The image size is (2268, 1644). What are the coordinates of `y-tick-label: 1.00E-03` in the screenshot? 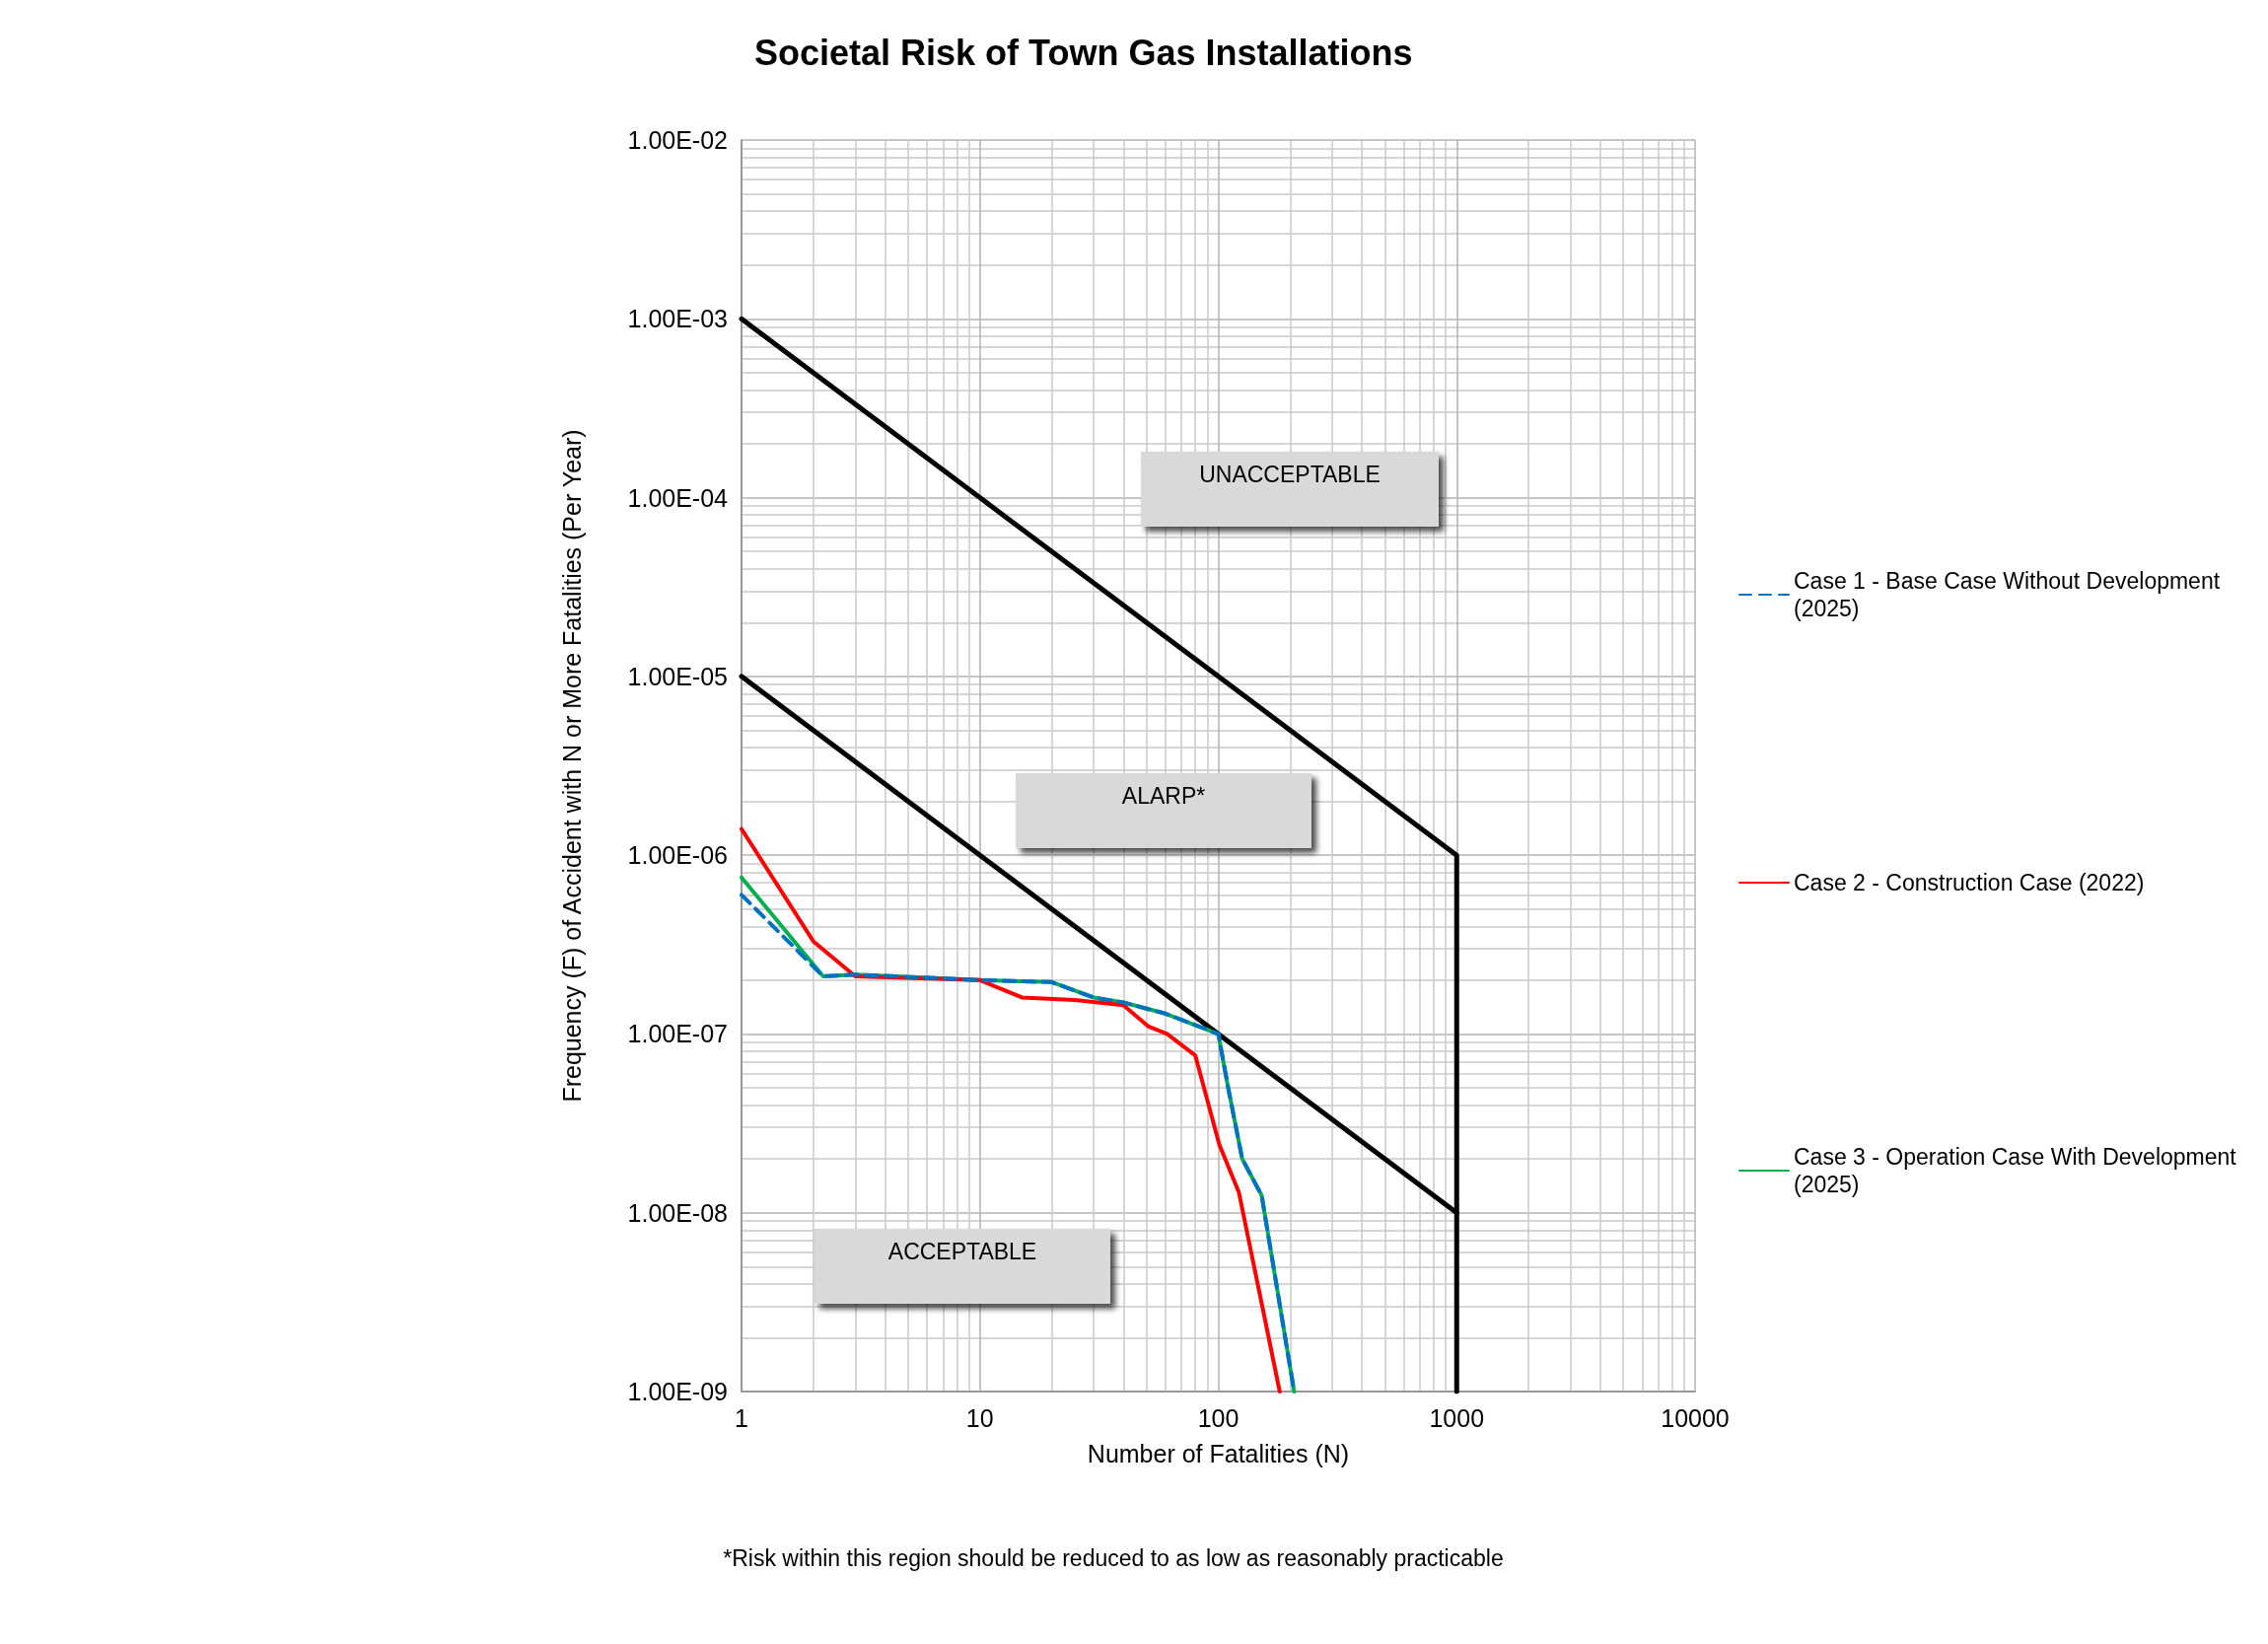 It's located at (677, 319).